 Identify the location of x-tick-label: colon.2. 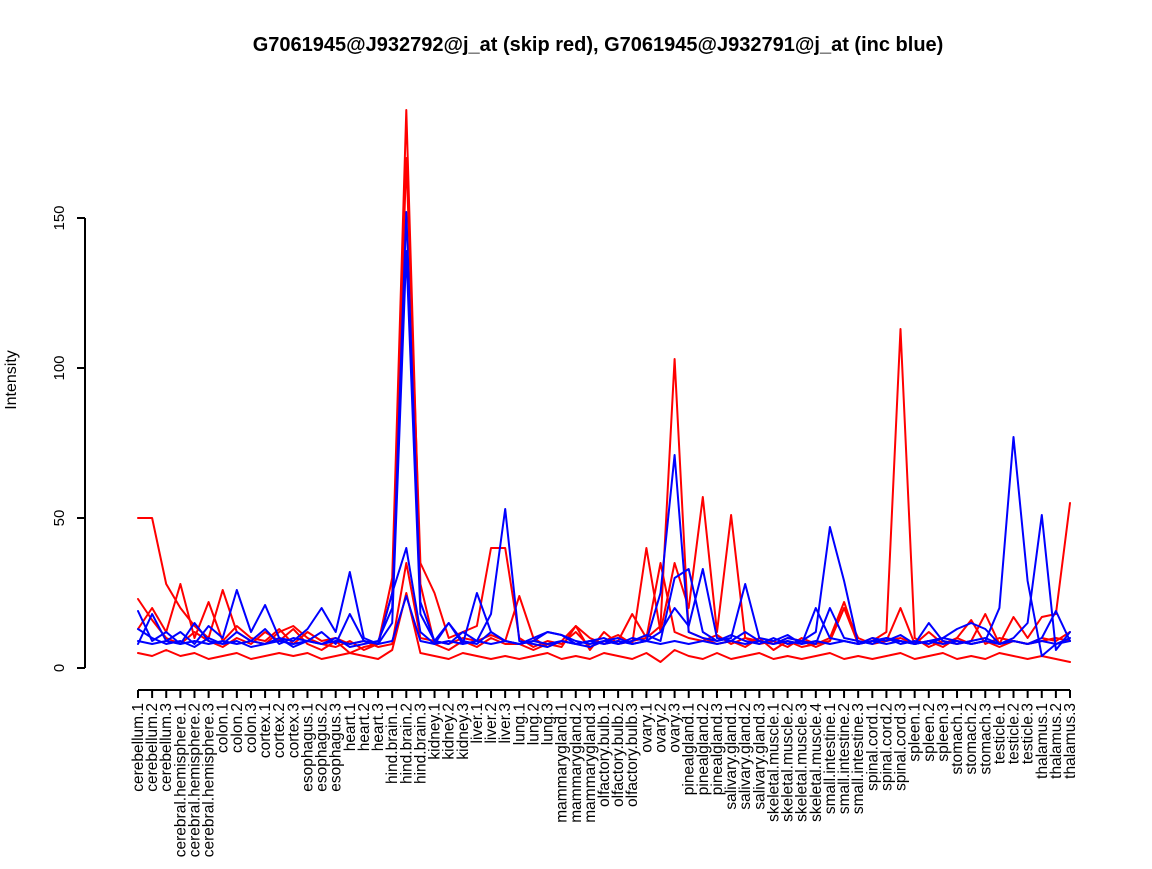
(237, 728).